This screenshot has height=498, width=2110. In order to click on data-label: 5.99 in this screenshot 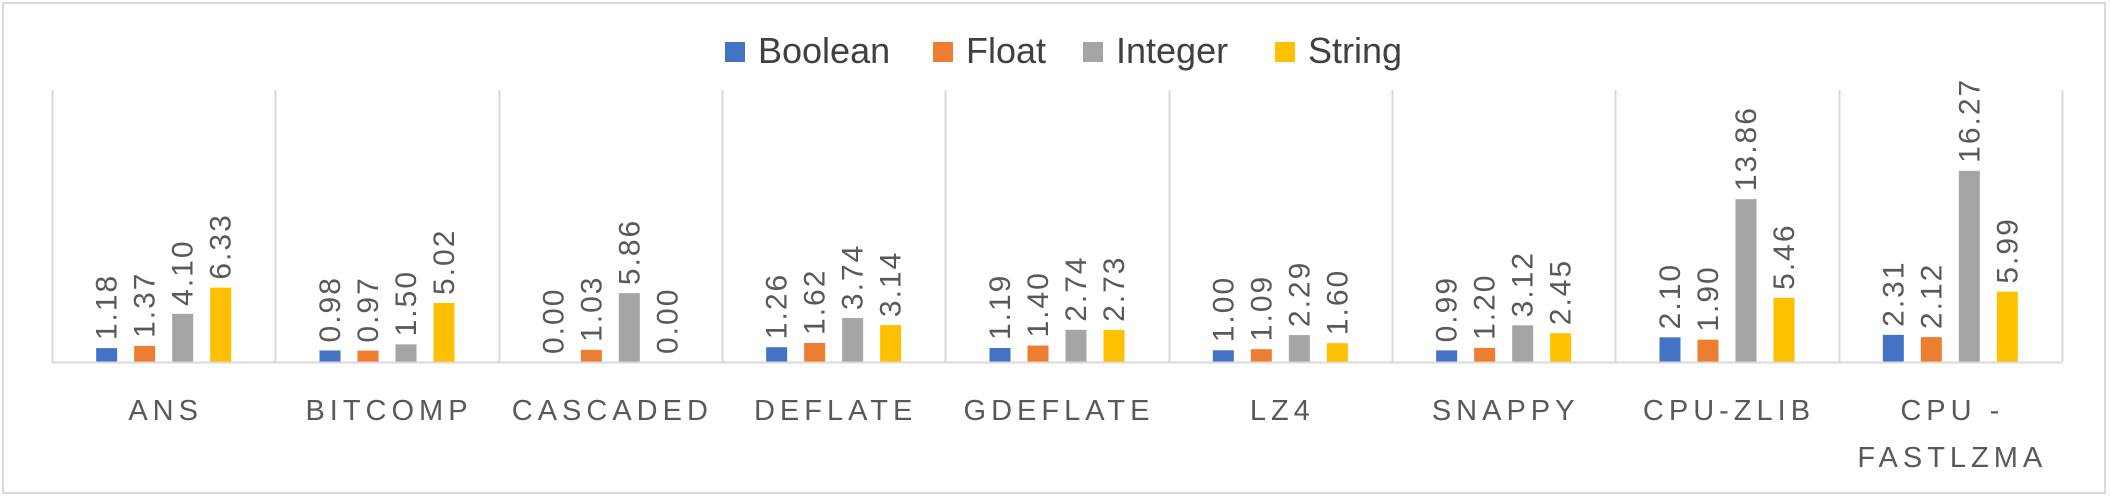, I will do `click(2007, 250)`.